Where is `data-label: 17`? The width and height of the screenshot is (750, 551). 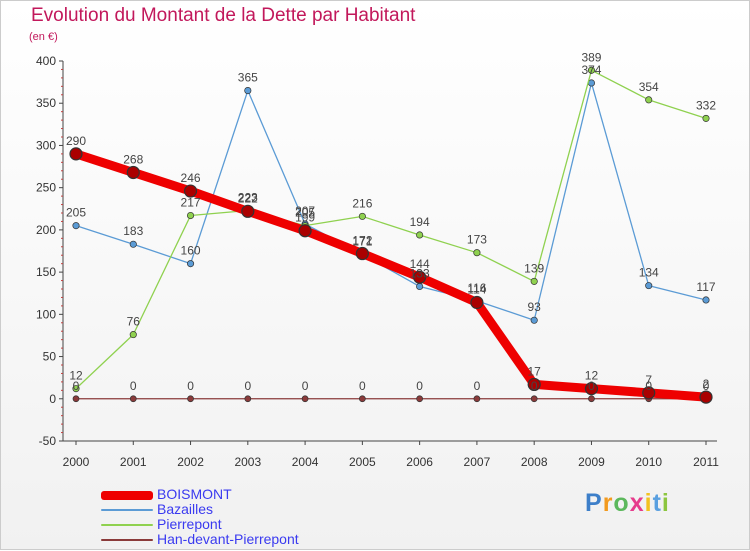
data-label: 17 is located at coordinates (535, 371).